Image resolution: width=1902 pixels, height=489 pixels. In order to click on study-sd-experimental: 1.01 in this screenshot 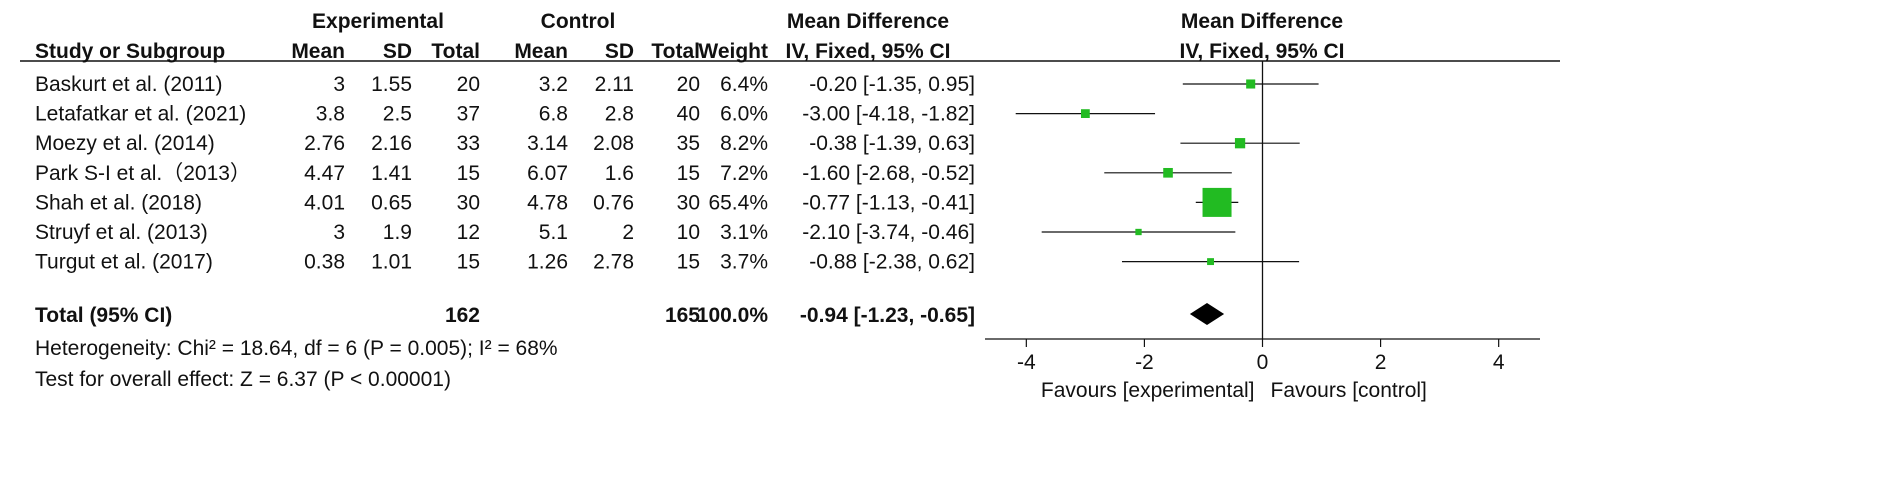, I will do `click(391, 262)`.